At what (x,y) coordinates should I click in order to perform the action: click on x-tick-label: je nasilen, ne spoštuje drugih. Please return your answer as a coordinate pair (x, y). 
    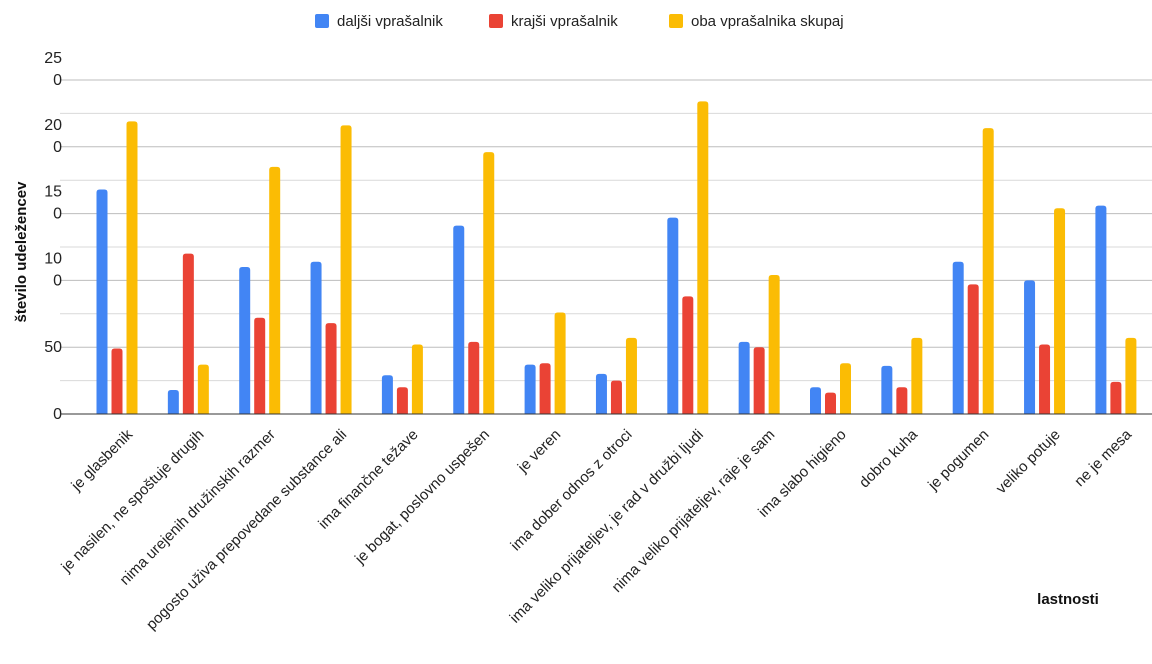
    Looking at the image, I should click on (132, 501).